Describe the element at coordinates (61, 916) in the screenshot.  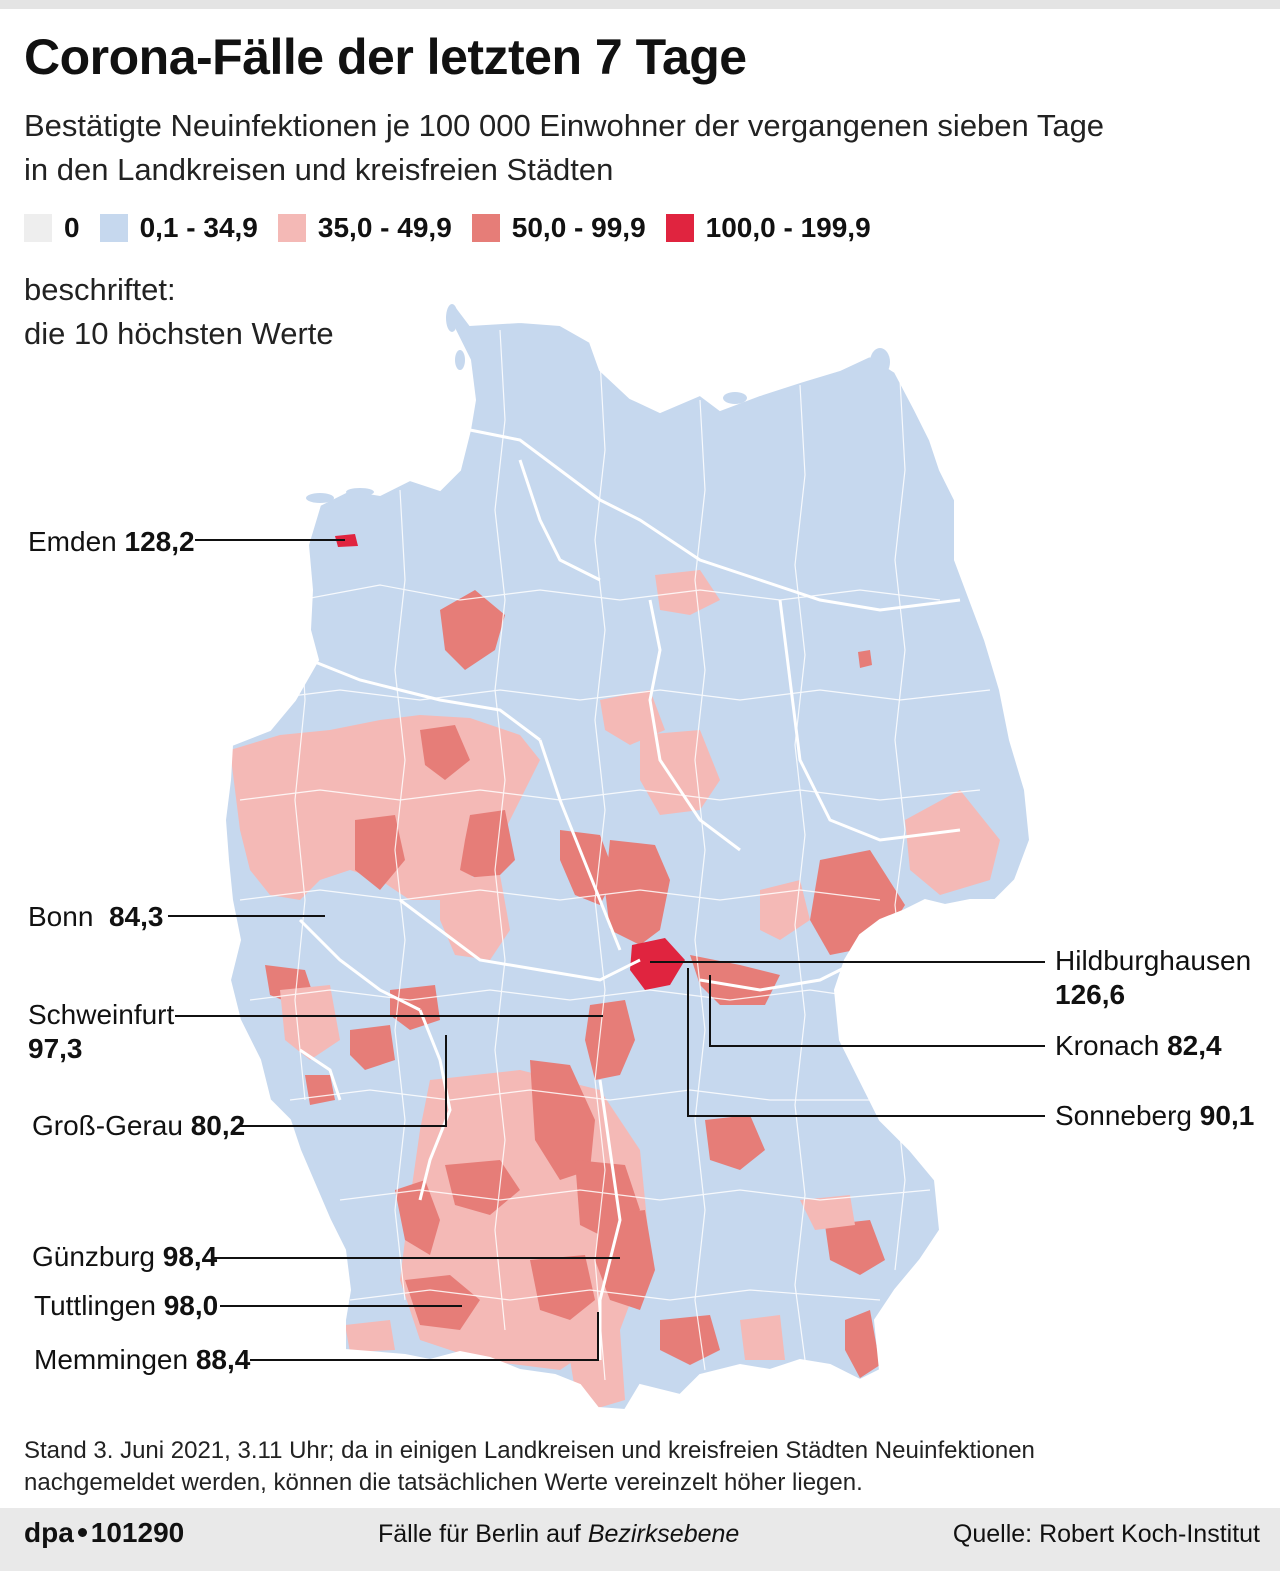
I see `callout-name: Bonn` at that location.